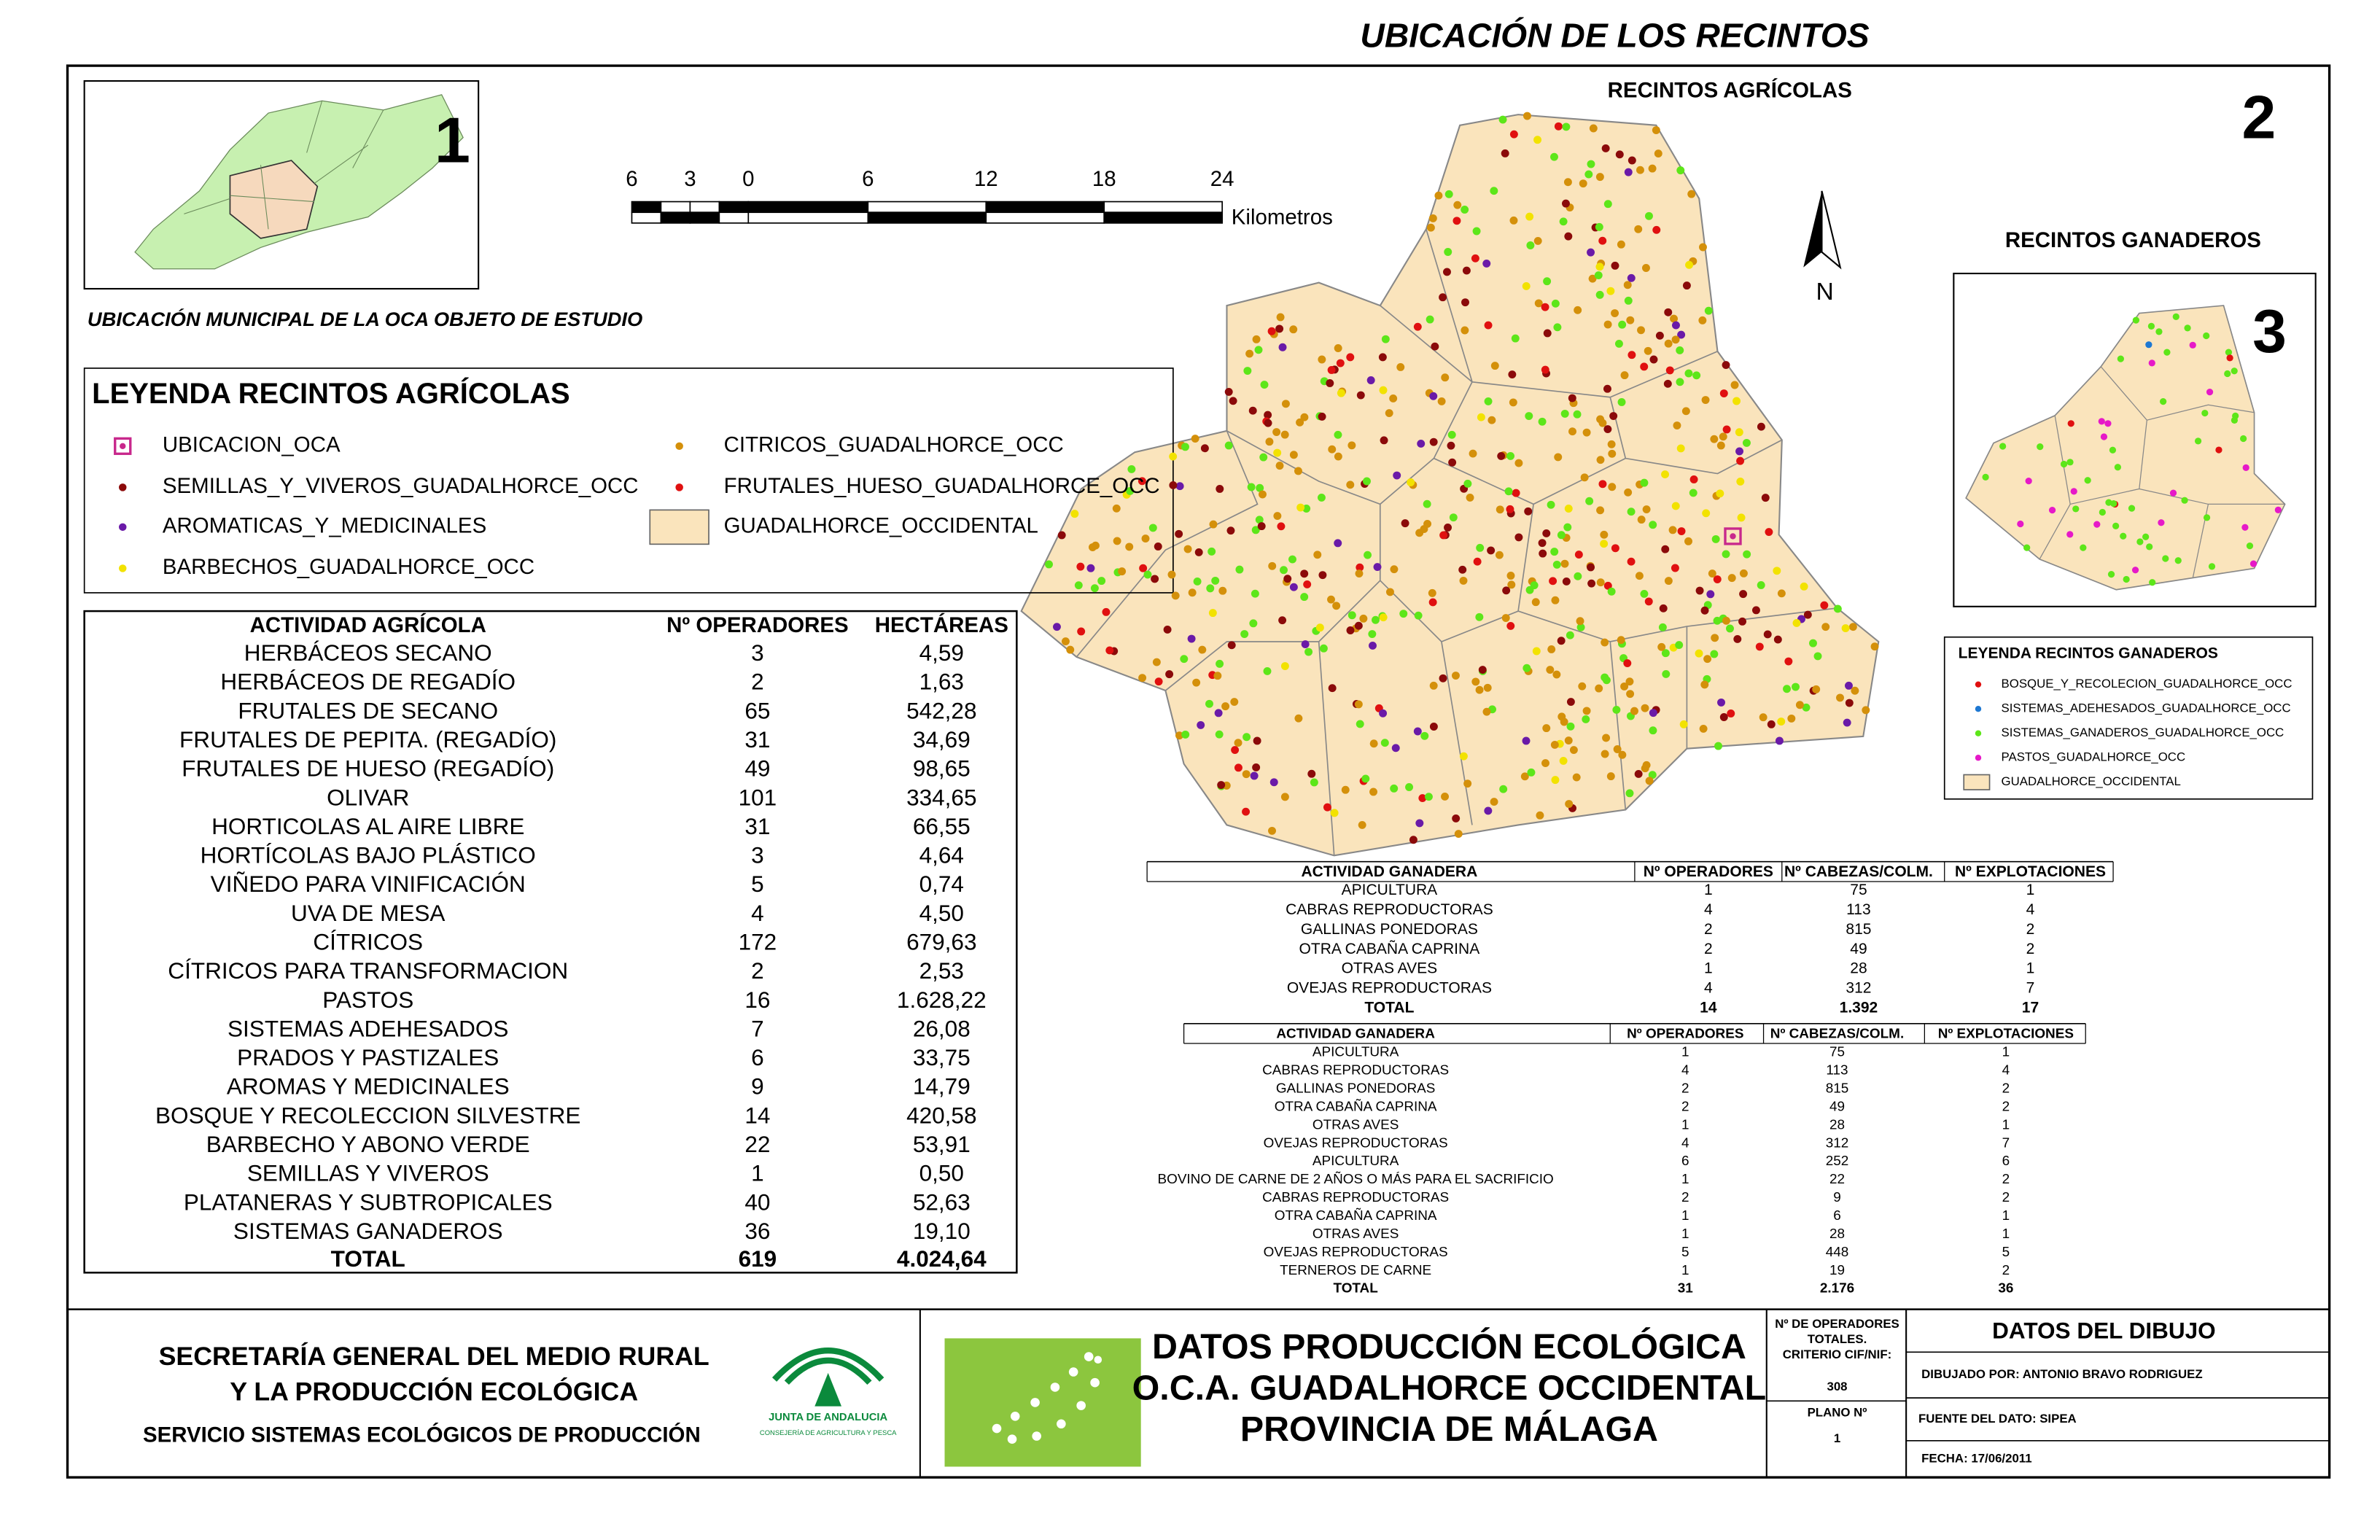  Describe the element at coordinates (941, 1173) in the screenshot. I see `table-cell: 0,50` at that location.